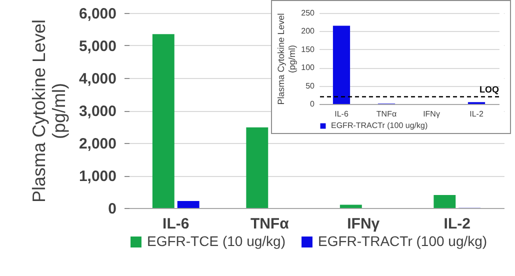  Describe the element at coordinates (311, 85) in the screenshot. I see `y-tick-label: 50` at that location.